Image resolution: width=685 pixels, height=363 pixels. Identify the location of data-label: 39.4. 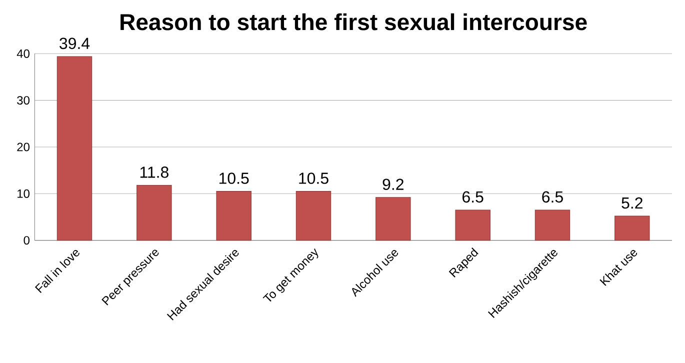
(75, 44).